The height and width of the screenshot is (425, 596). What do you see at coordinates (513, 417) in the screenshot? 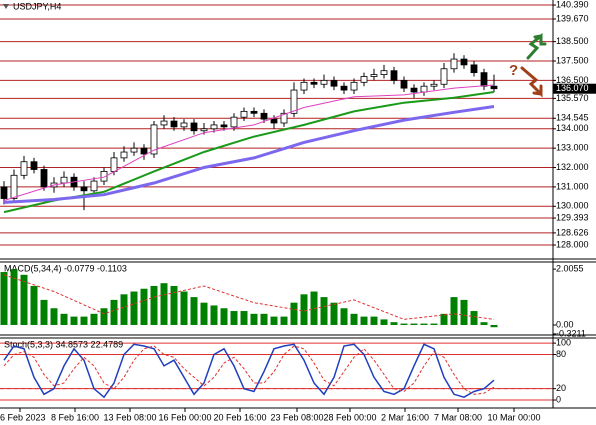
I see `x-tick-label: 10 Mar 00:00` at bounding box center [513, 417].